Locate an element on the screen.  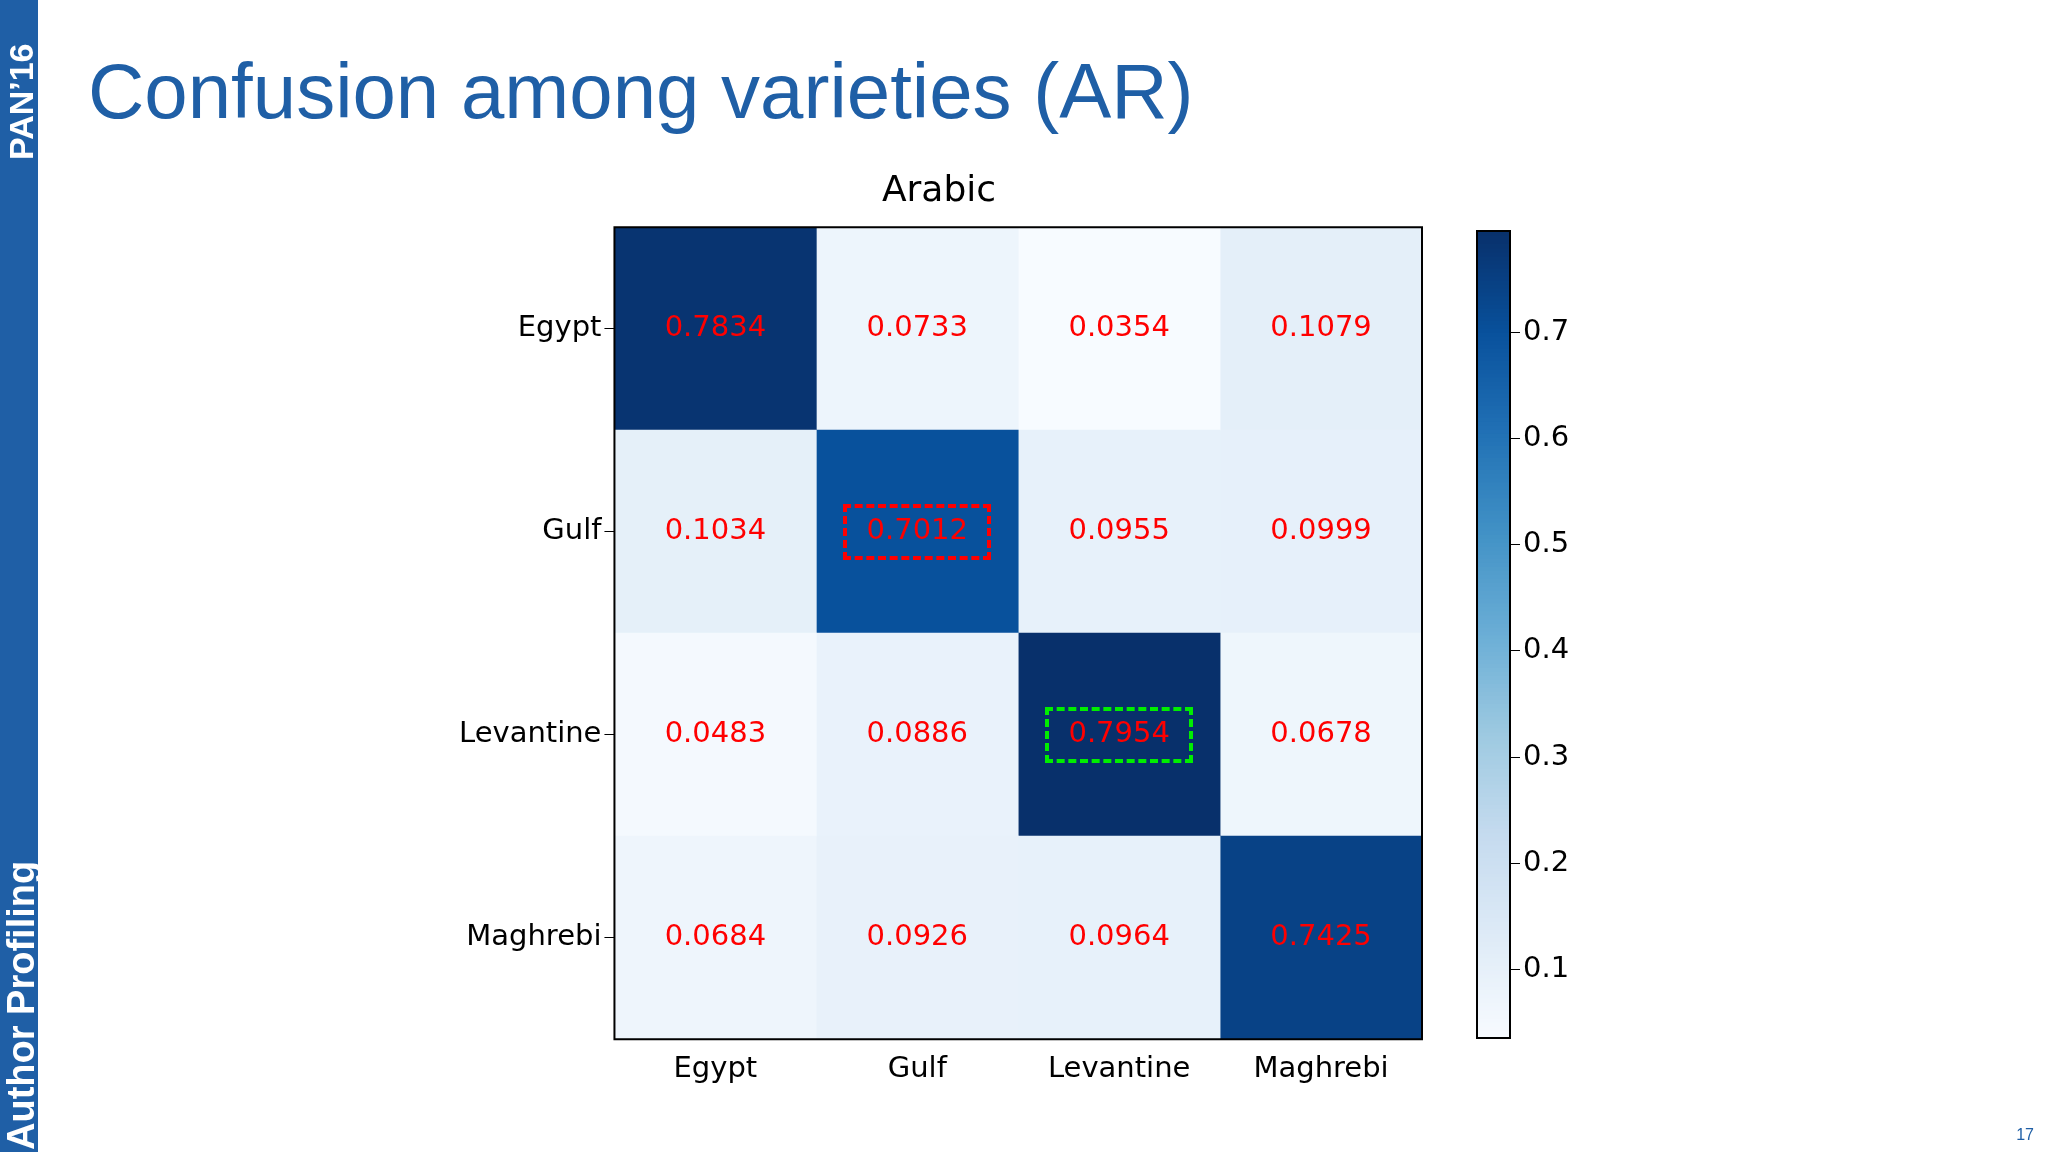
x-tick-label: Gulf is located at coordinates (917, 1067).